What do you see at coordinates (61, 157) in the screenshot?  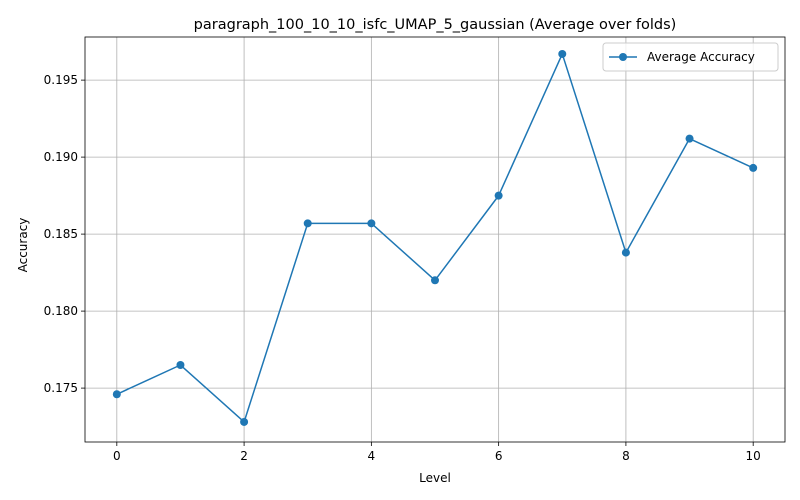 I see `y-tick-label: 0.190` at bounding box center [61, 157].